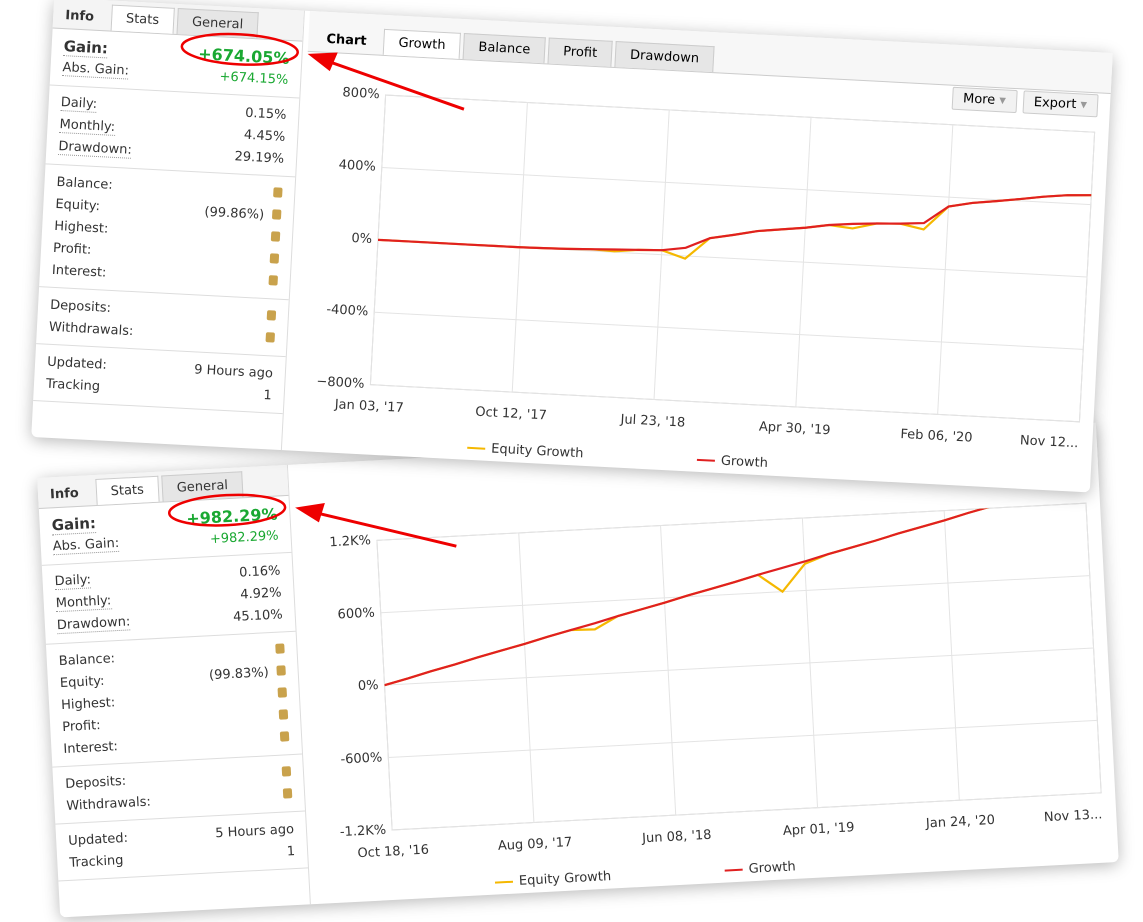 The image size is (1143, 922). I want to click on x-tick-label: Oct 18, '16, so click(393, 852).